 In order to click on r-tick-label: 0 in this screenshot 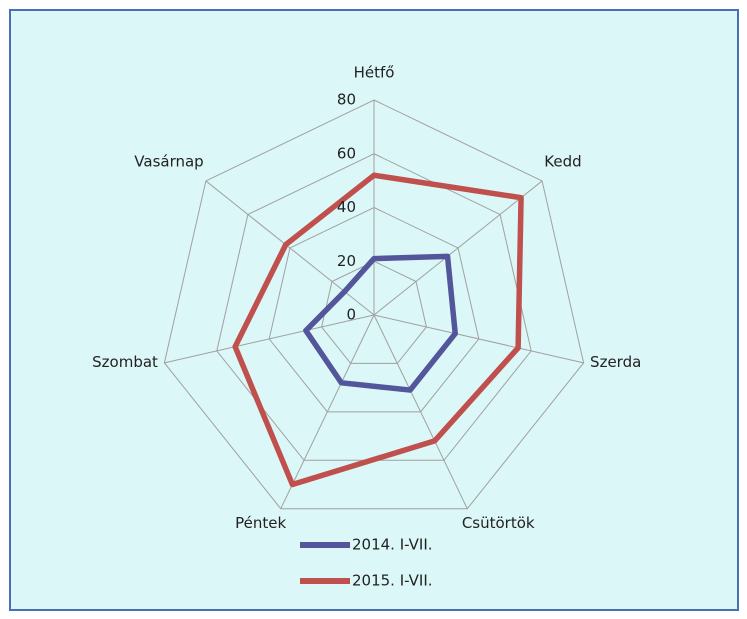, I will do `click(351, 315)`.